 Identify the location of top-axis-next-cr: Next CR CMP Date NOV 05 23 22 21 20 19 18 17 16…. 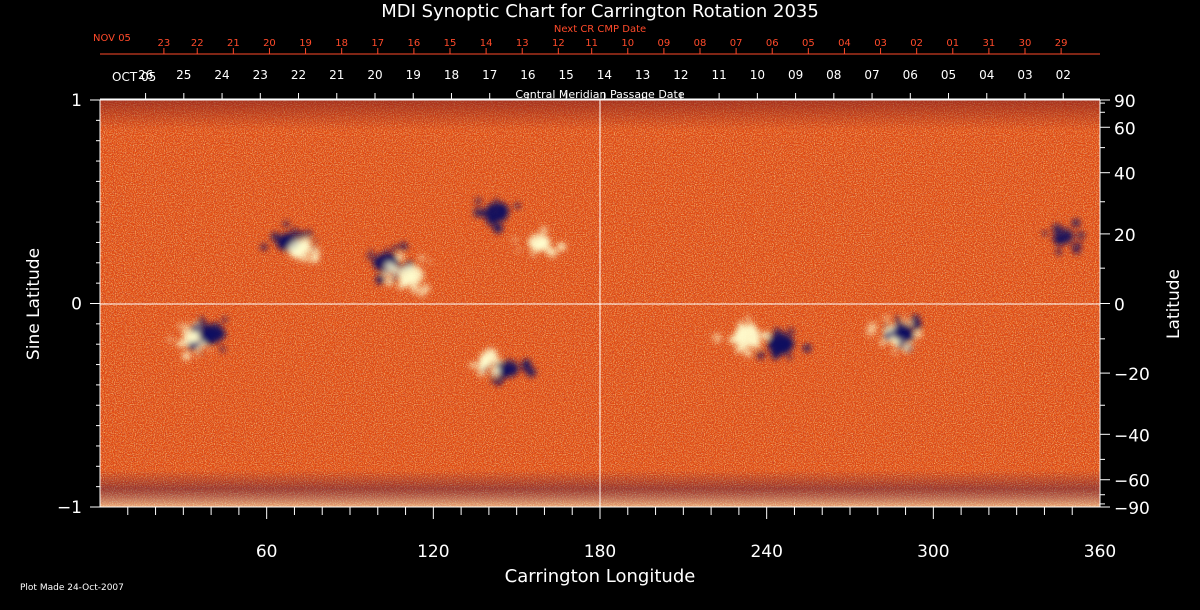
(596, 39).